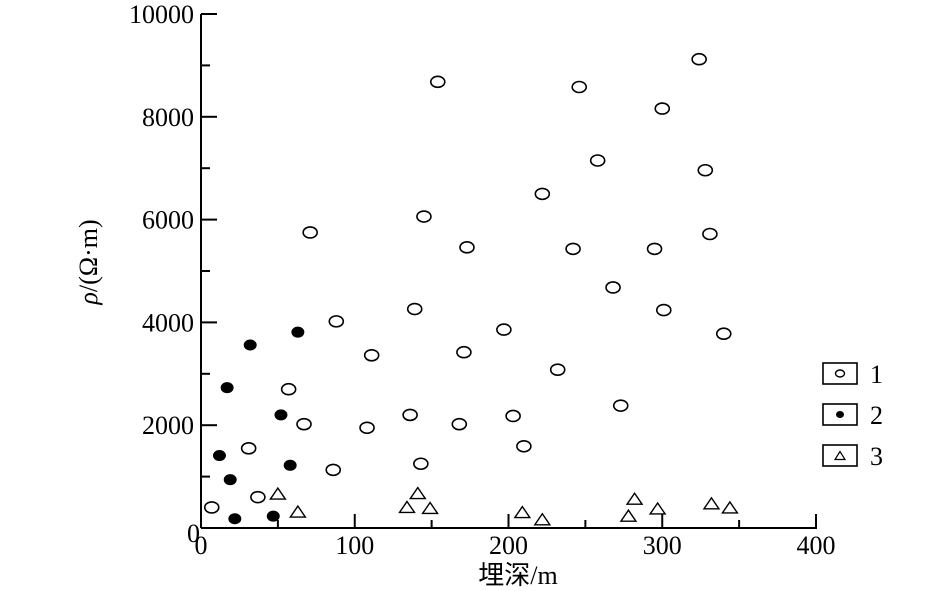  I want to click on y-axis-title: ρ/(Ω·m), so click(88, 262).